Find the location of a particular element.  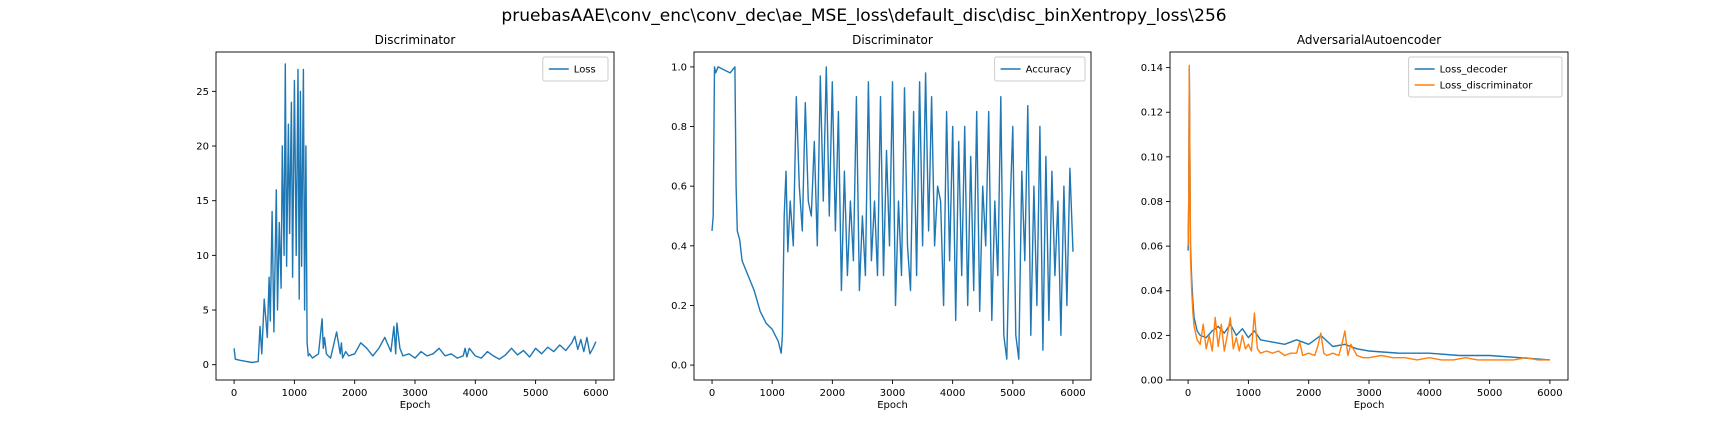

y-tick-label: 25 is located at coordinates (202, 92).